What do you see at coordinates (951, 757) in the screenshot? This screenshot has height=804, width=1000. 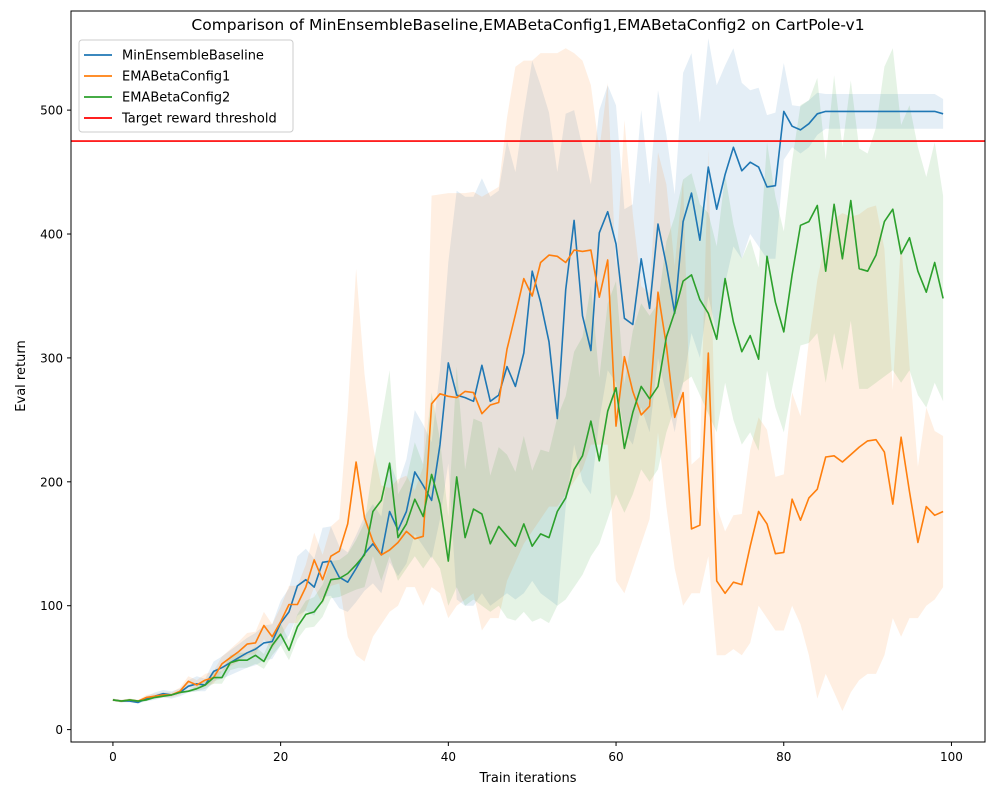 I see `x-tick-label: 100` at bounding box center [951, 757].